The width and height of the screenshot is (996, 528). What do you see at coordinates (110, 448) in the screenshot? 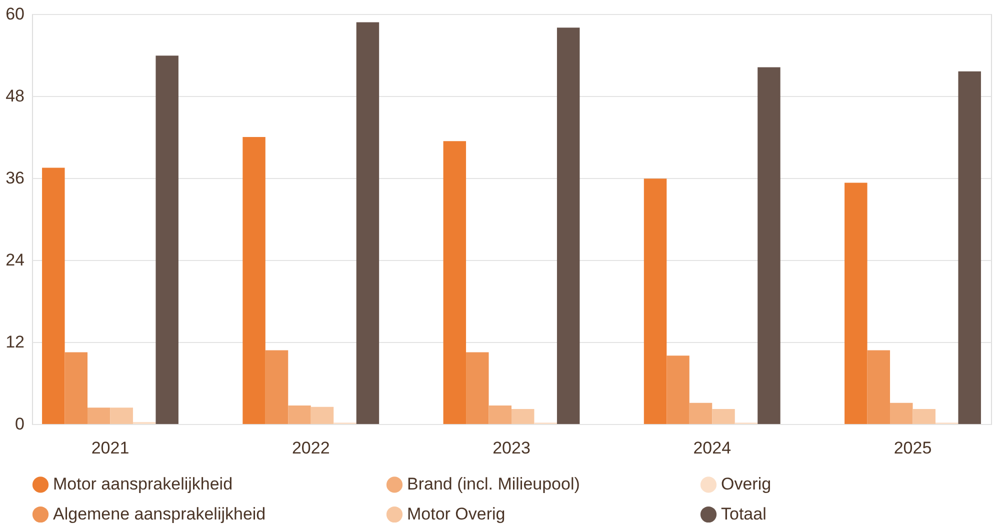
I see `x-tick-label: 2021` at bounding box center [110, 448].